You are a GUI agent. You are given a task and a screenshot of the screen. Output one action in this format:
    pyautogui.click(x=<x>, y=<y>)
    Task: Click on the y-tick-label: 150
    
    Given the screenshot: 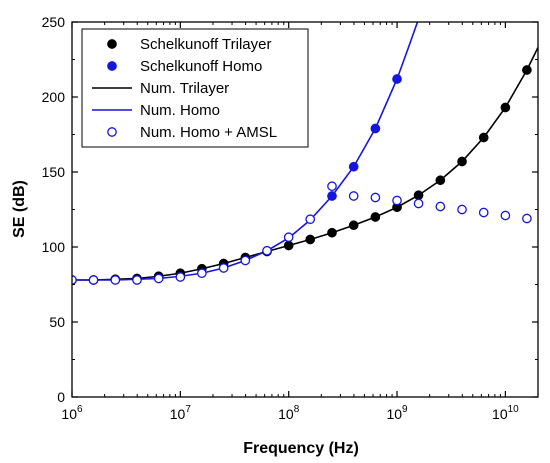 What is the action you would take?
    pyautogui.click(x=54, y=172)
    